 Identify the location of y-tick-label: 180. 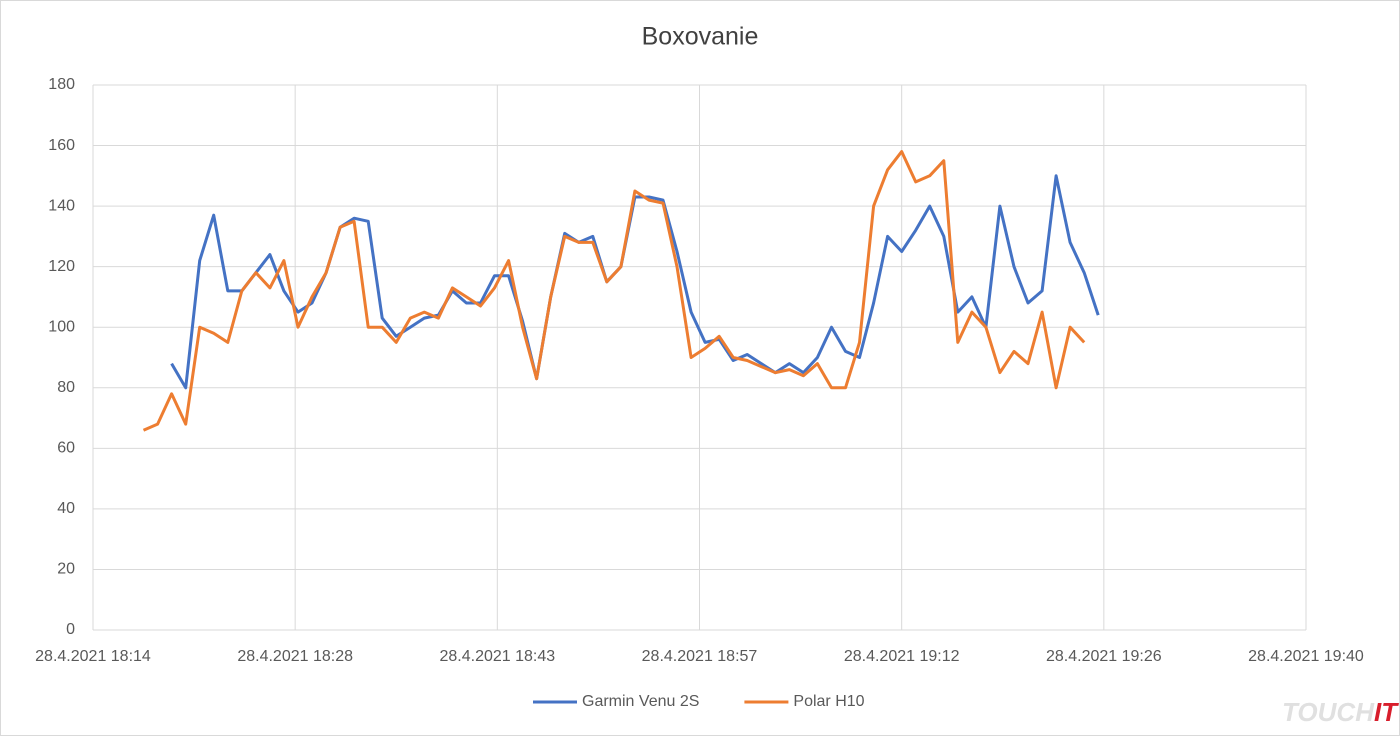
(61, 84).